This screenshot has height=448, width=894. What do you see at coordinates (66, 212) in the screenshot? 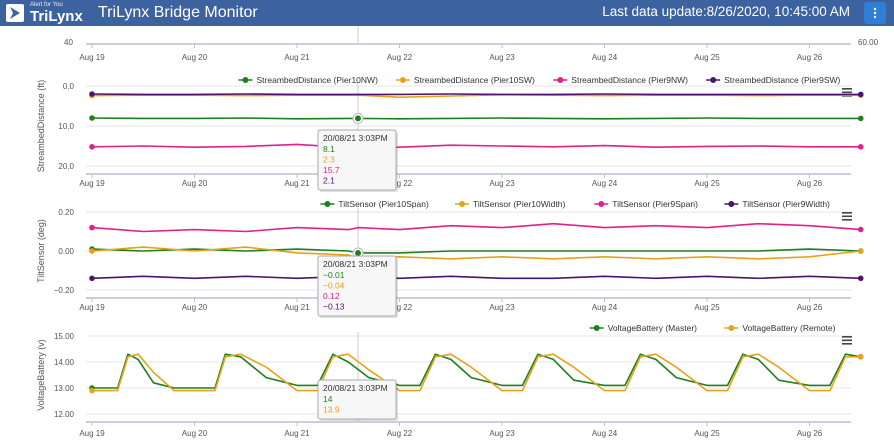
I see `y-tick-label: 0.20` at bounding box center [66, 212].